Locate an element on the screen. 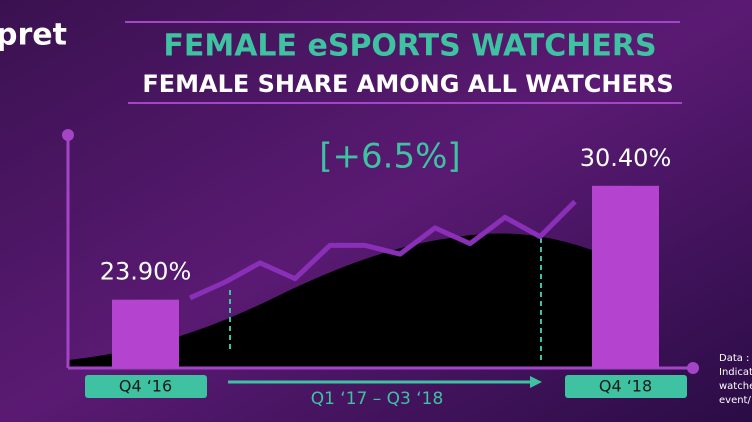  range-label: Q1 ‘17 – Q3 ‘18 is located at coordinates (377, 399).